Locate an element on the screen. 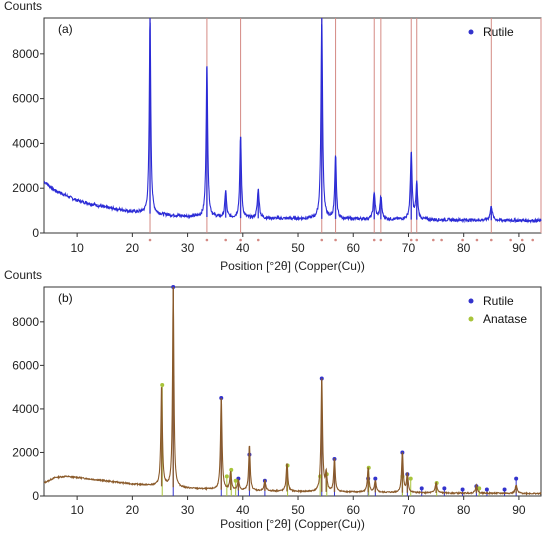  legend-label-anatase: Anatase is located at coordinates (505, 319).